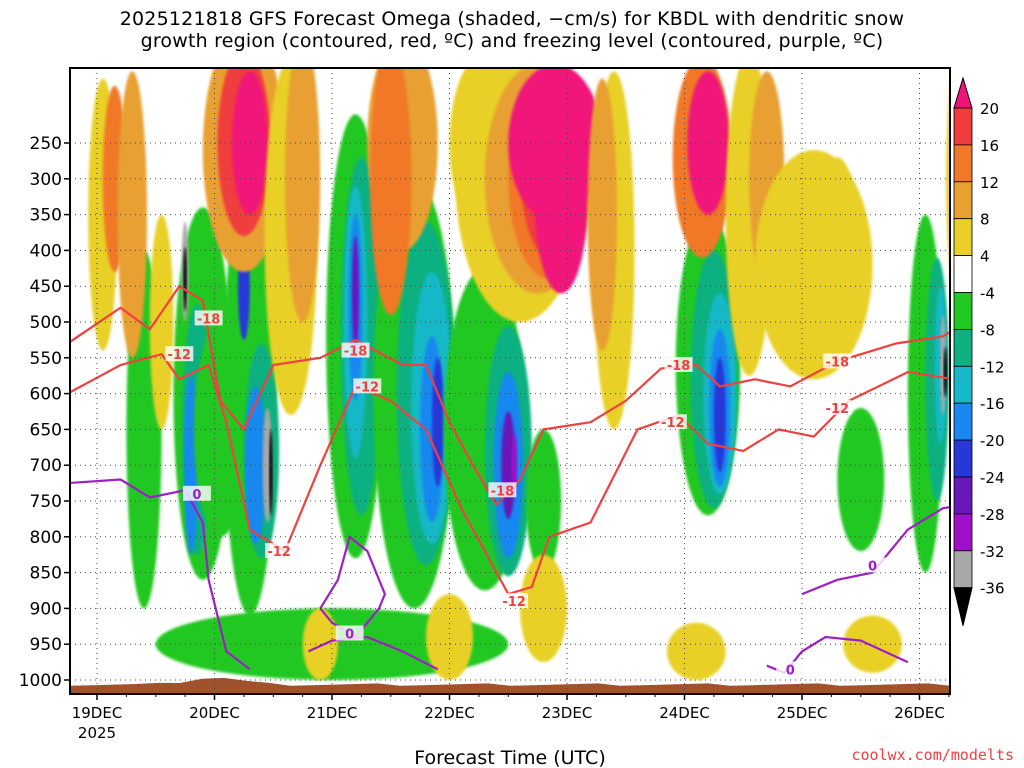  Describe the element at coordinates (46, 323) in the screenshot. I see `y-tick-label: 500` at that location.